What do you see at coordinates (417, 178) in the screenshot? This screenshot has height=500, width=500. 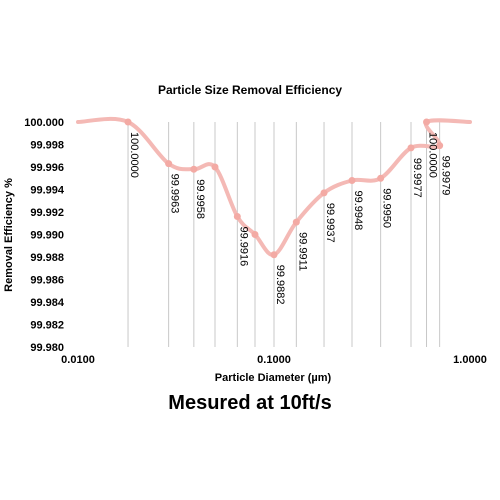 I see `data-label-11: 99.9977` at bounding box center [417, 178].